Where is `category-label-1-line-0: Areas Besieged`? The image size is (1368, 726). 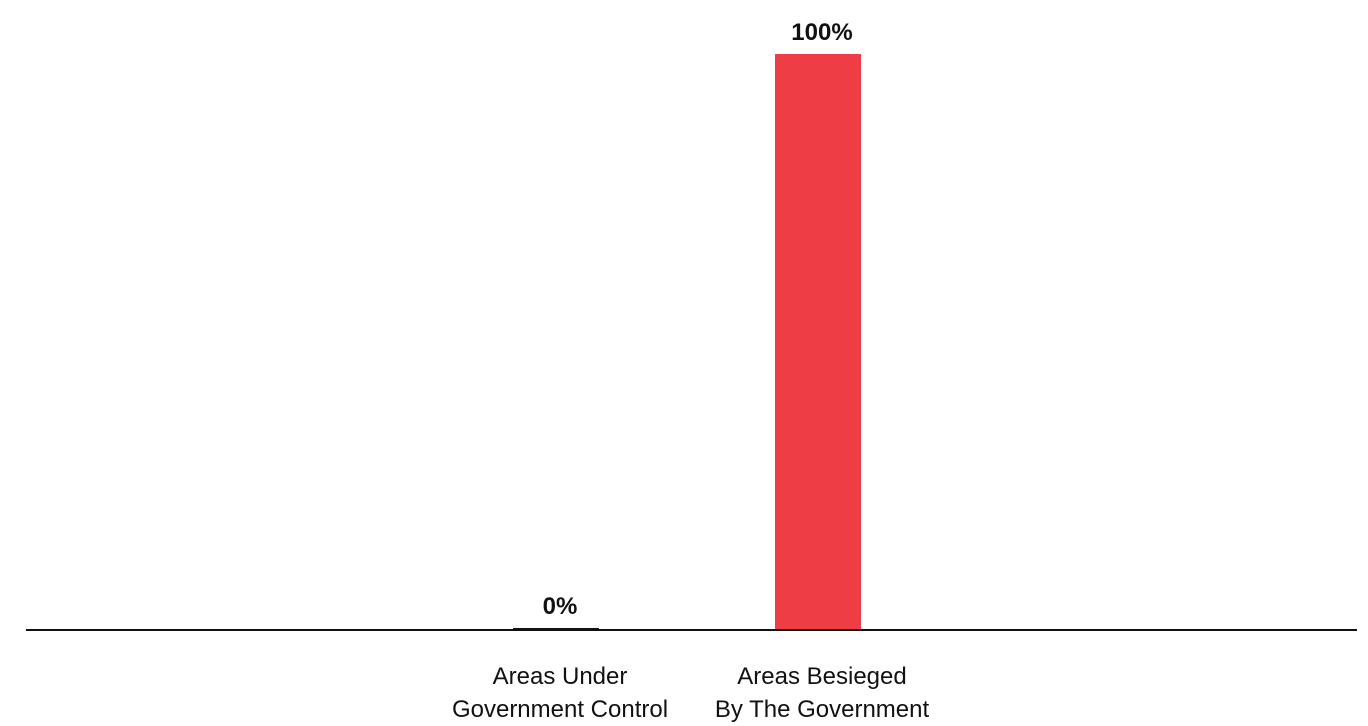
category-label-1-line-0: Areas Besieged is located at coordinates (821, 676).